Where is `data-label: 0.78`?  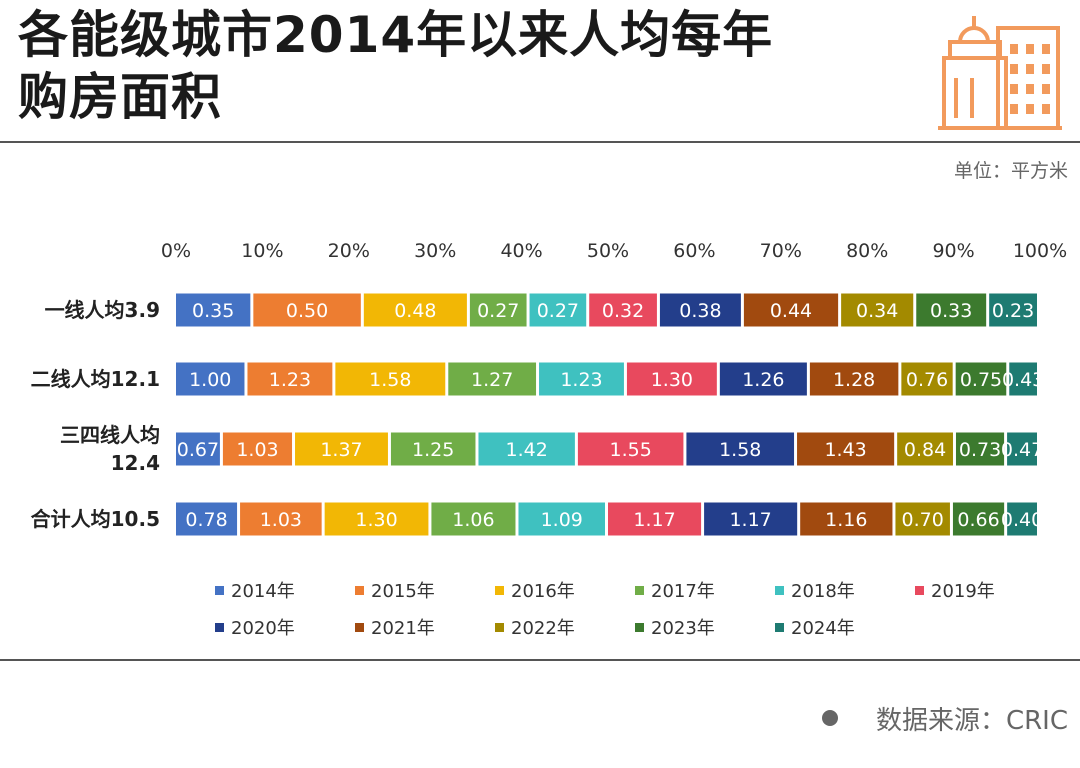
data-label: 0.78 is located at coordinates (206, 520).